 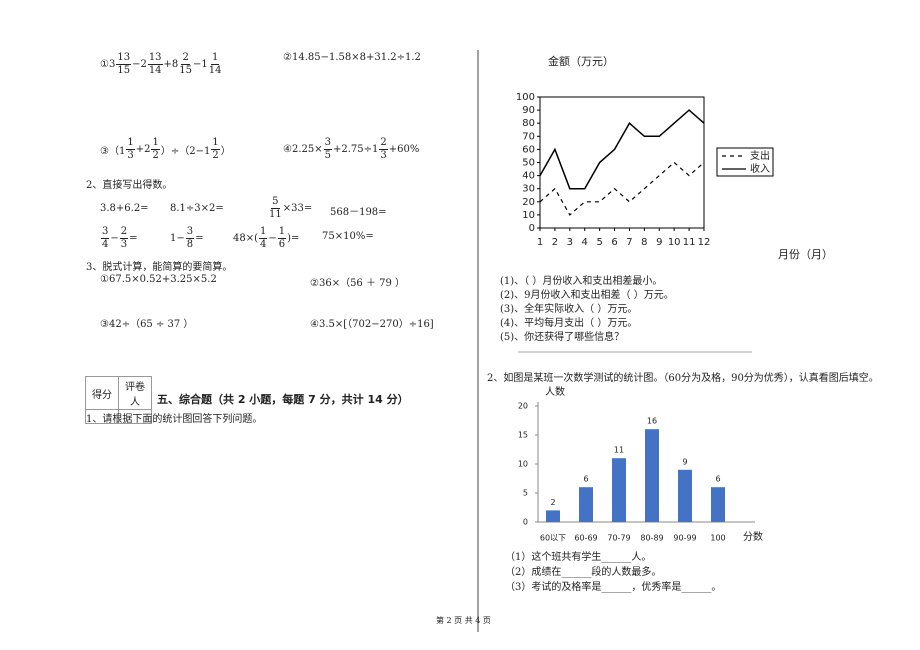 I want to click on data-line, so click(x=622, y=149).